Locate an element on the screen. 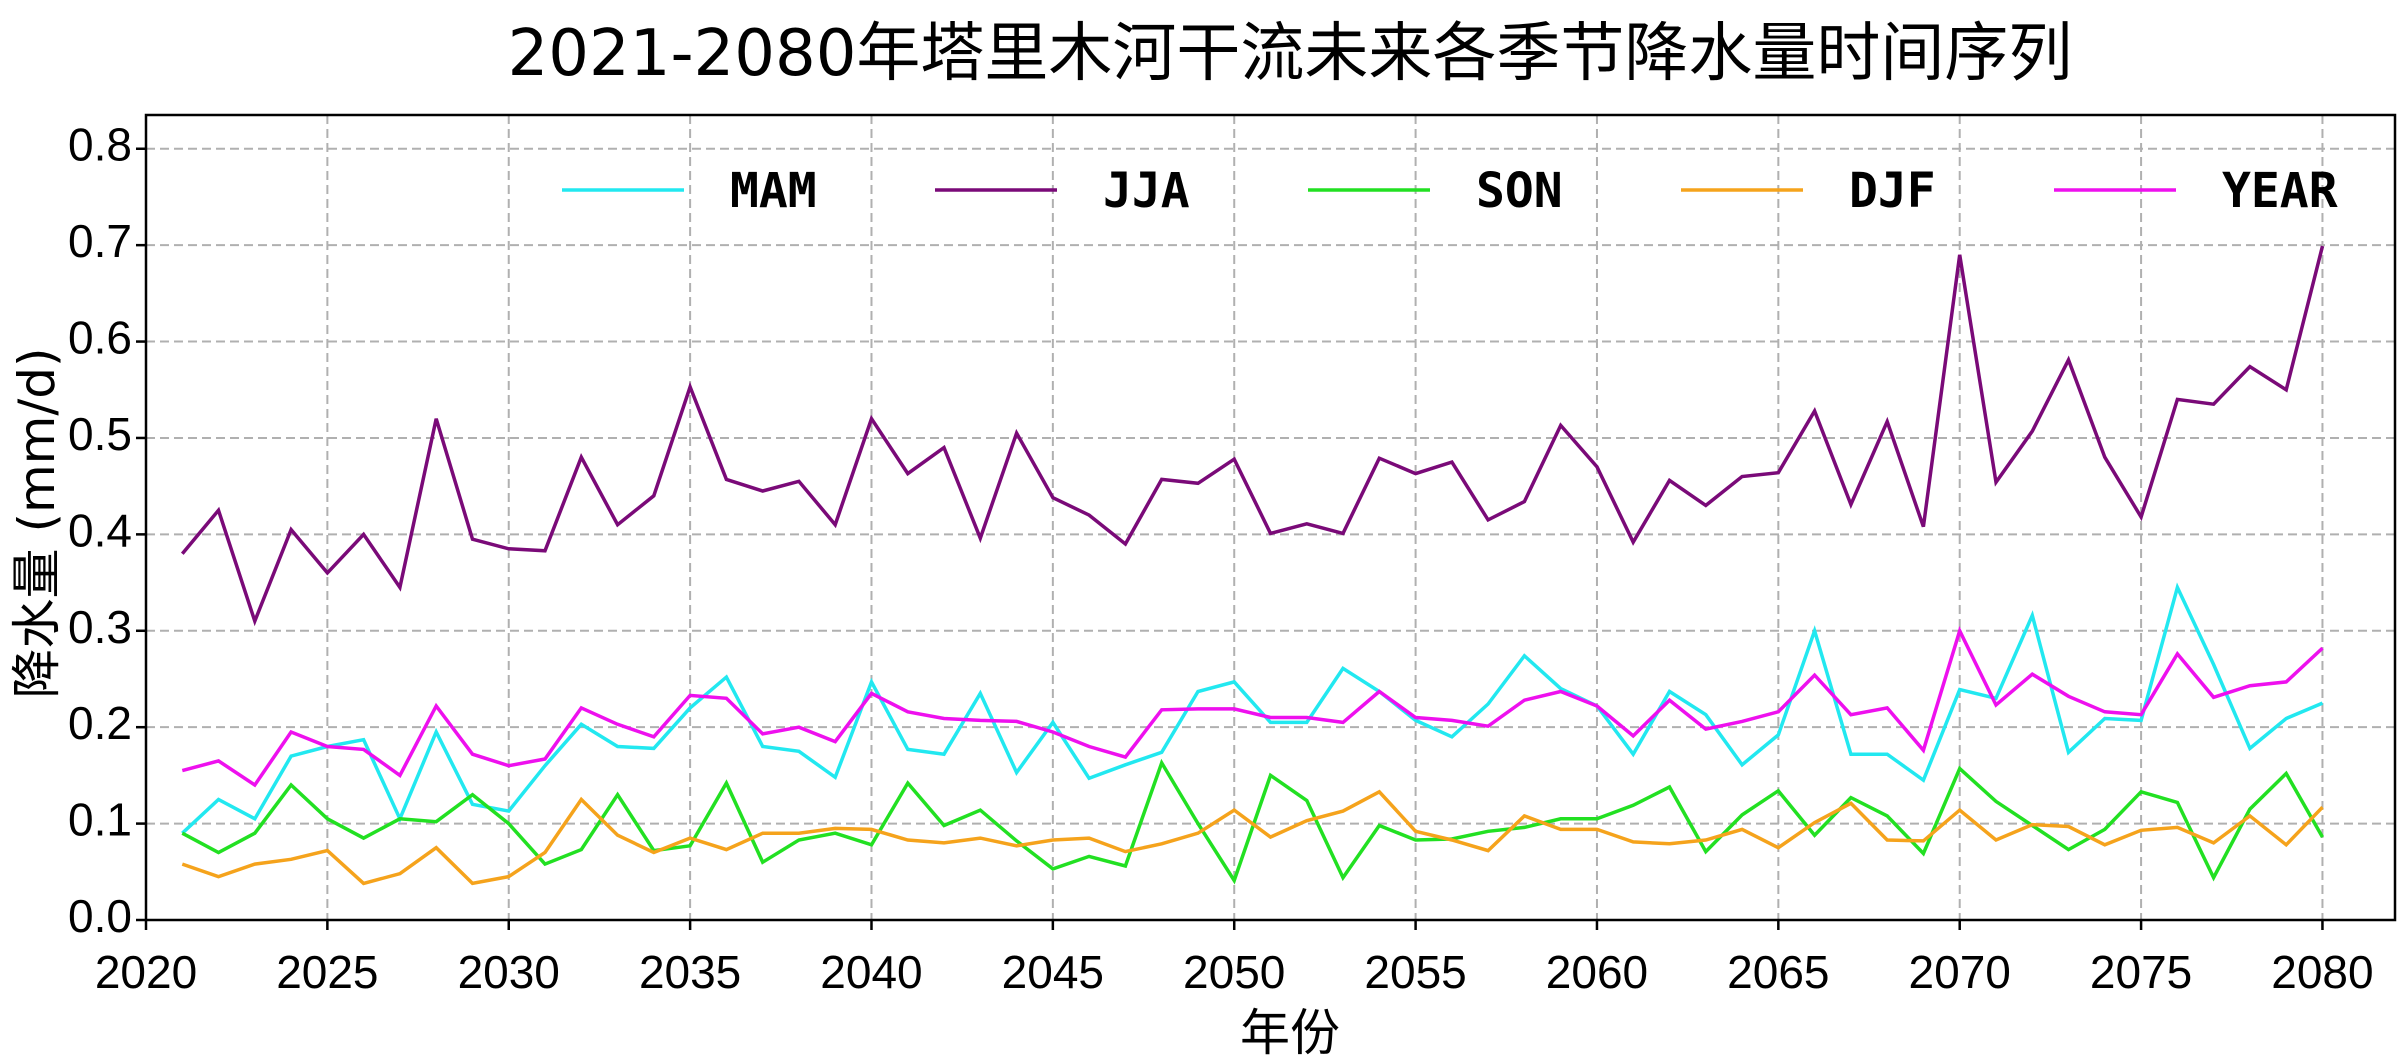 The image size is (2400, 1063). y-tick-label: 0.6 is located at coordinates (100, 338).